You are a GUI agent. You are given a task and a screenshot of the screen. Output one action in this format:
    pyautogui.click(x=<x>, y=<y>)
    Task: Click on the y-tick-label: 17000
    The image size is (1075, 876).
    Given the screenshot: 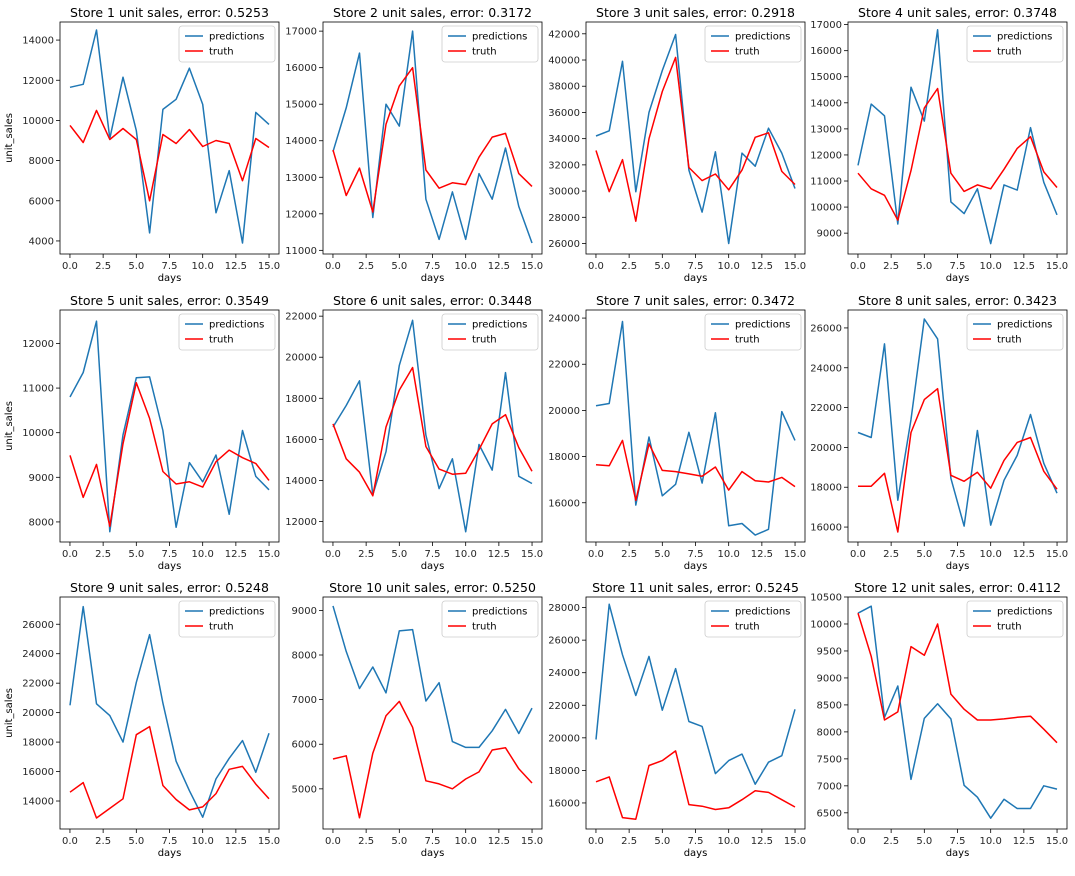 What is the action you would take?
    pyautogui.click(x=301, y=32)
    